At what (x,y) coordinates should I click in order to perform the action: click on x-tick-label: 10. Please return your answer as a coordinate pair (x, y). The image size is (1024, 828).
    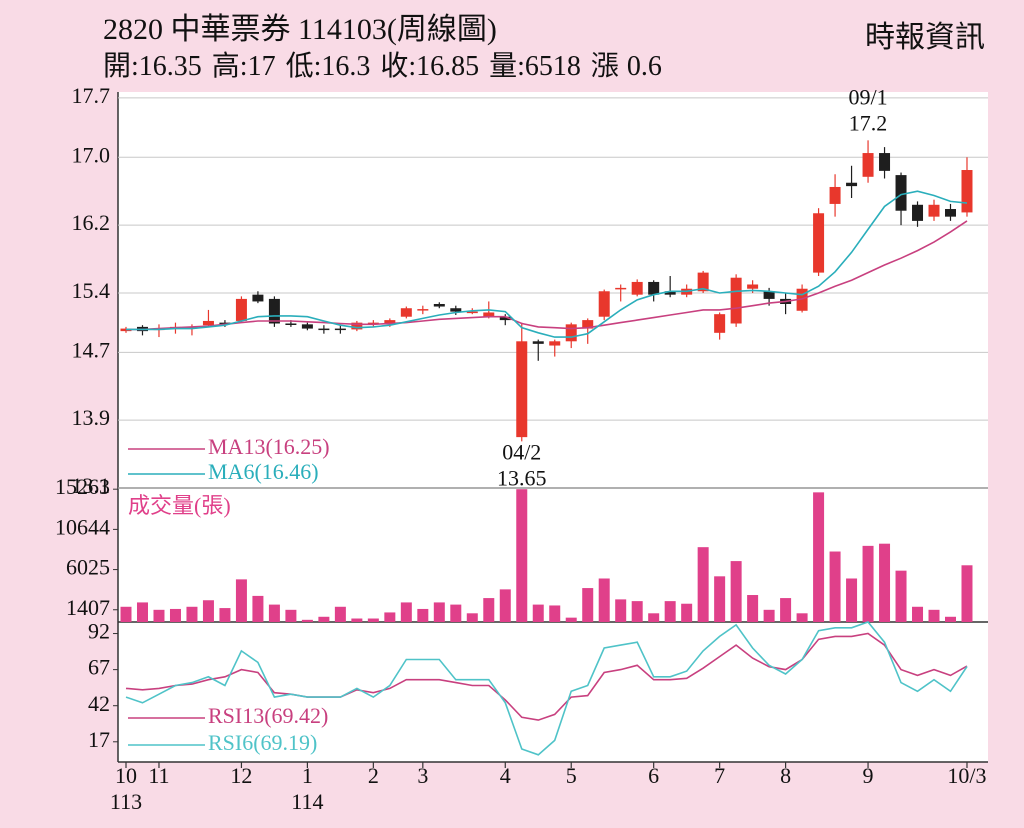
    Looking at the image, I should click on (126, 775).